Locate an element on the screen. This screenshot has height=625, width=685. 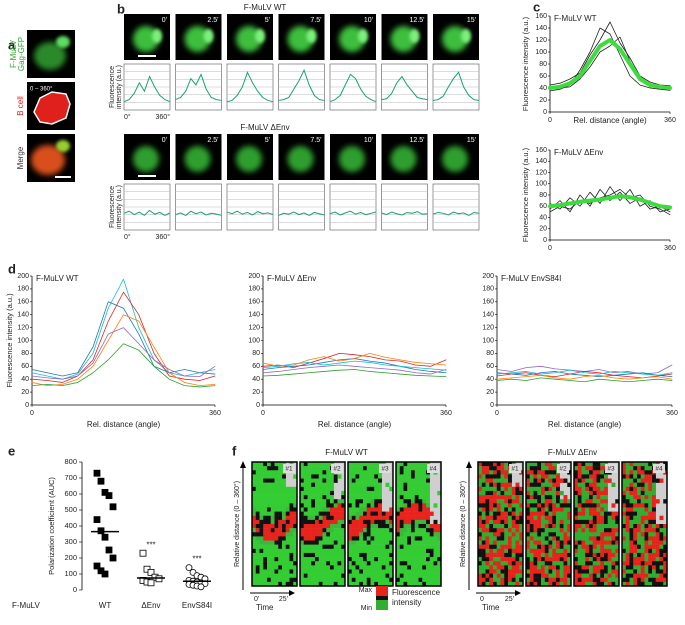
colorbar-max is located at coordinates (382, 592).